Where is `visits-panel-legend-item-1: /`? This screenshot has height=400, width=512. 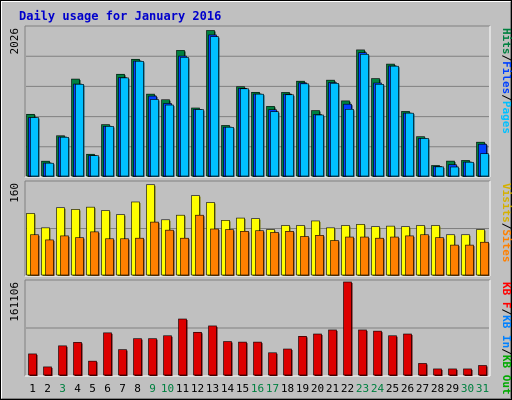
visits-panel-legend-item-1: / is located at coordinates (506, 226).